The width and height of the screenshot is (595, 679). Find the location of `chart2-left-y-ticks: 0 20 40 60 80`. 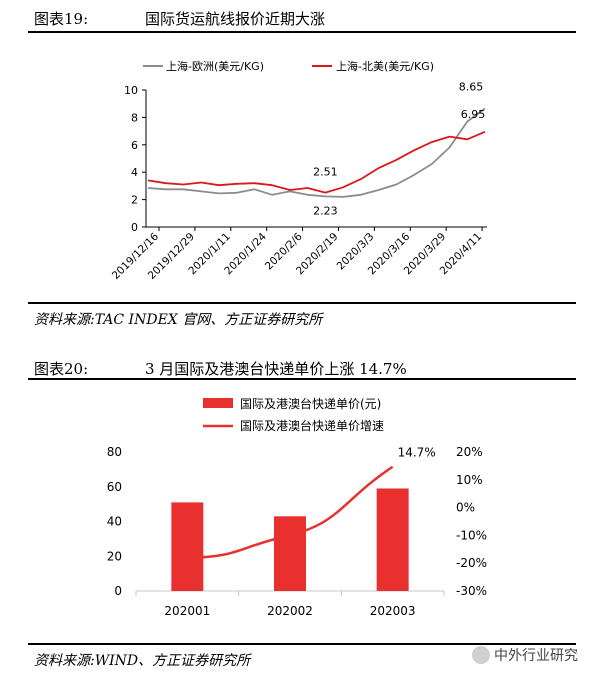

chart2-left-y-ticks: 0 20 40 60 80 is located at coordinates (114, 521).